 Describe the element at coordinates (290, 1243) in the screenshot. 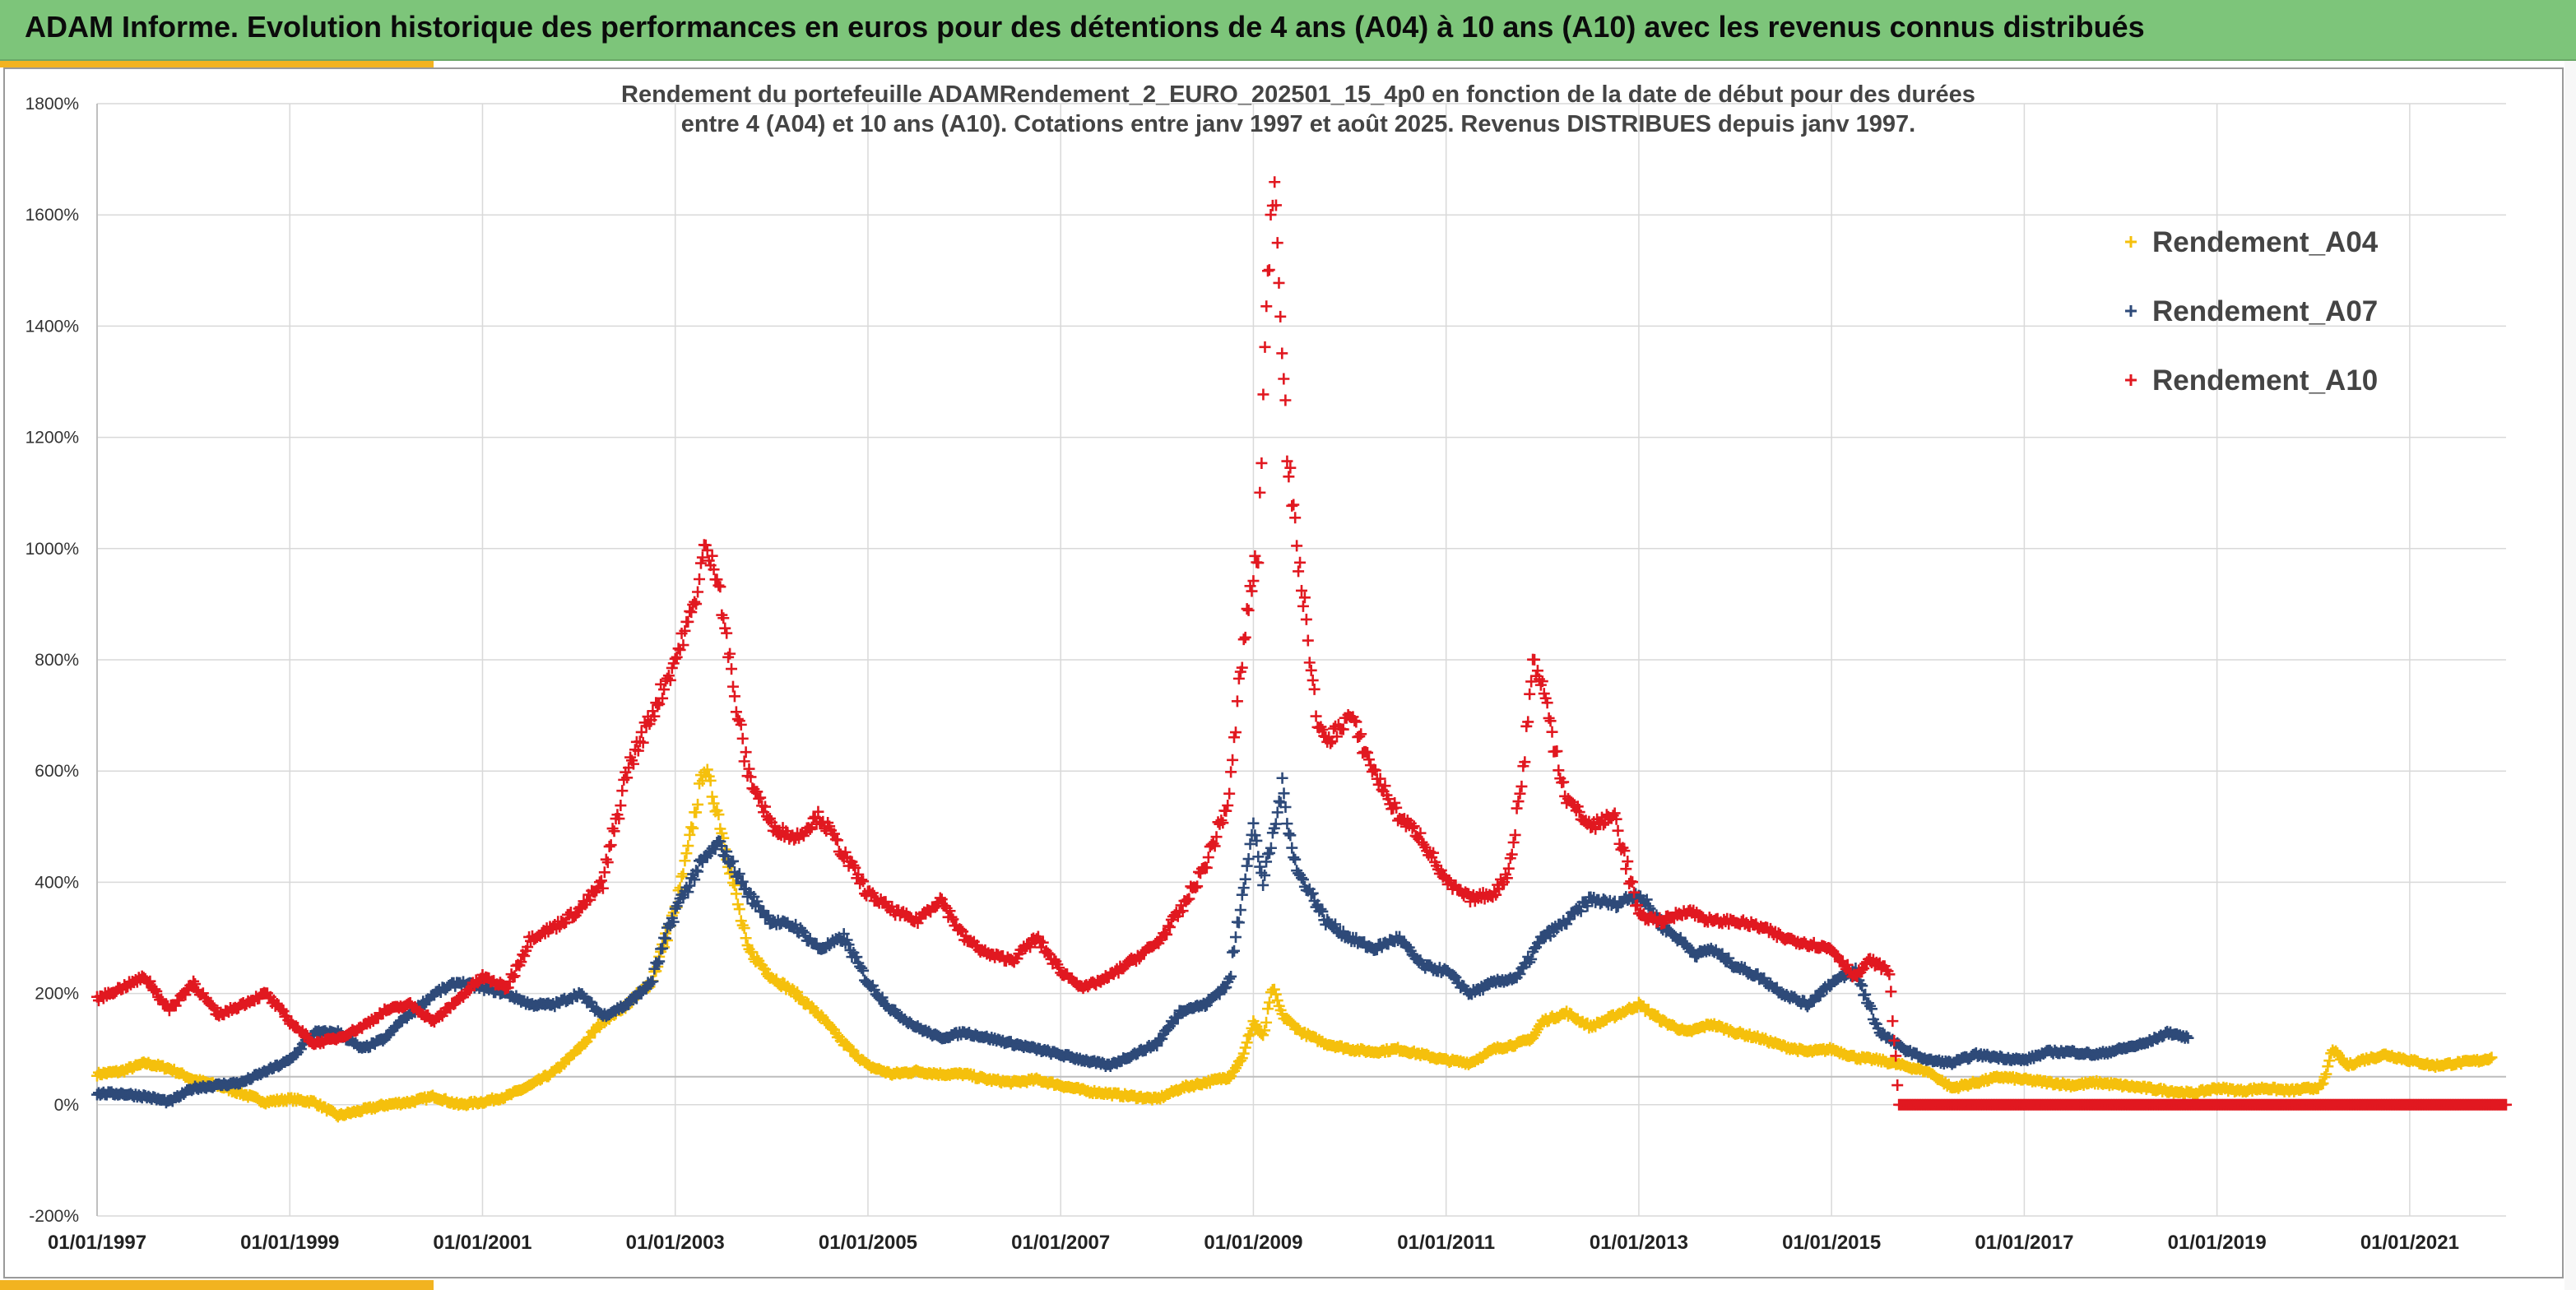

I see `x-tick-label: 01/01/1999` at that location.